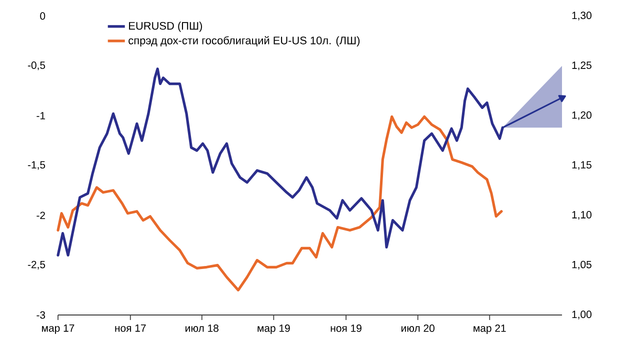  What do you see at coordinates (58, 329) in the screenshot?
I see `x-tick-label: мар 17` at bounding box center [58, 329].